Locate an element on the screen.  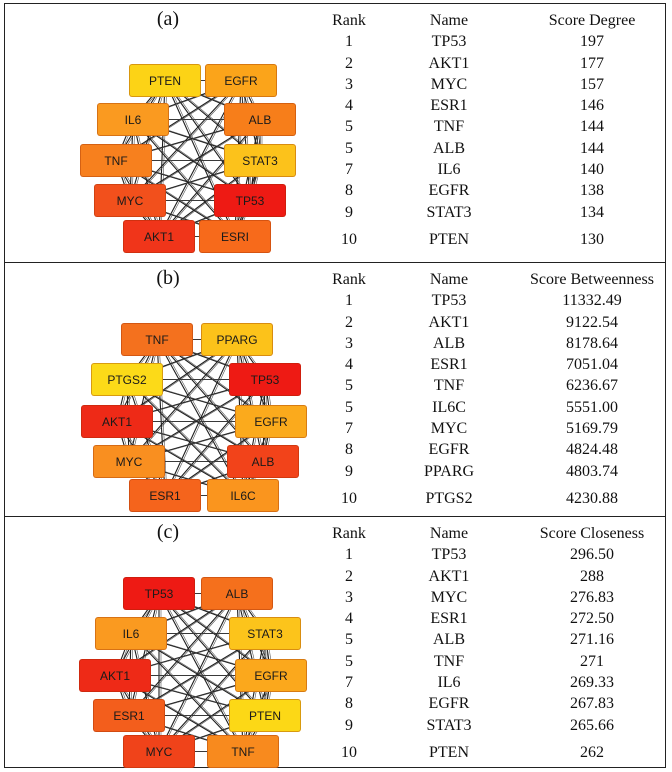
score-cell: 11332.49 is located at coordinates (592, 301).